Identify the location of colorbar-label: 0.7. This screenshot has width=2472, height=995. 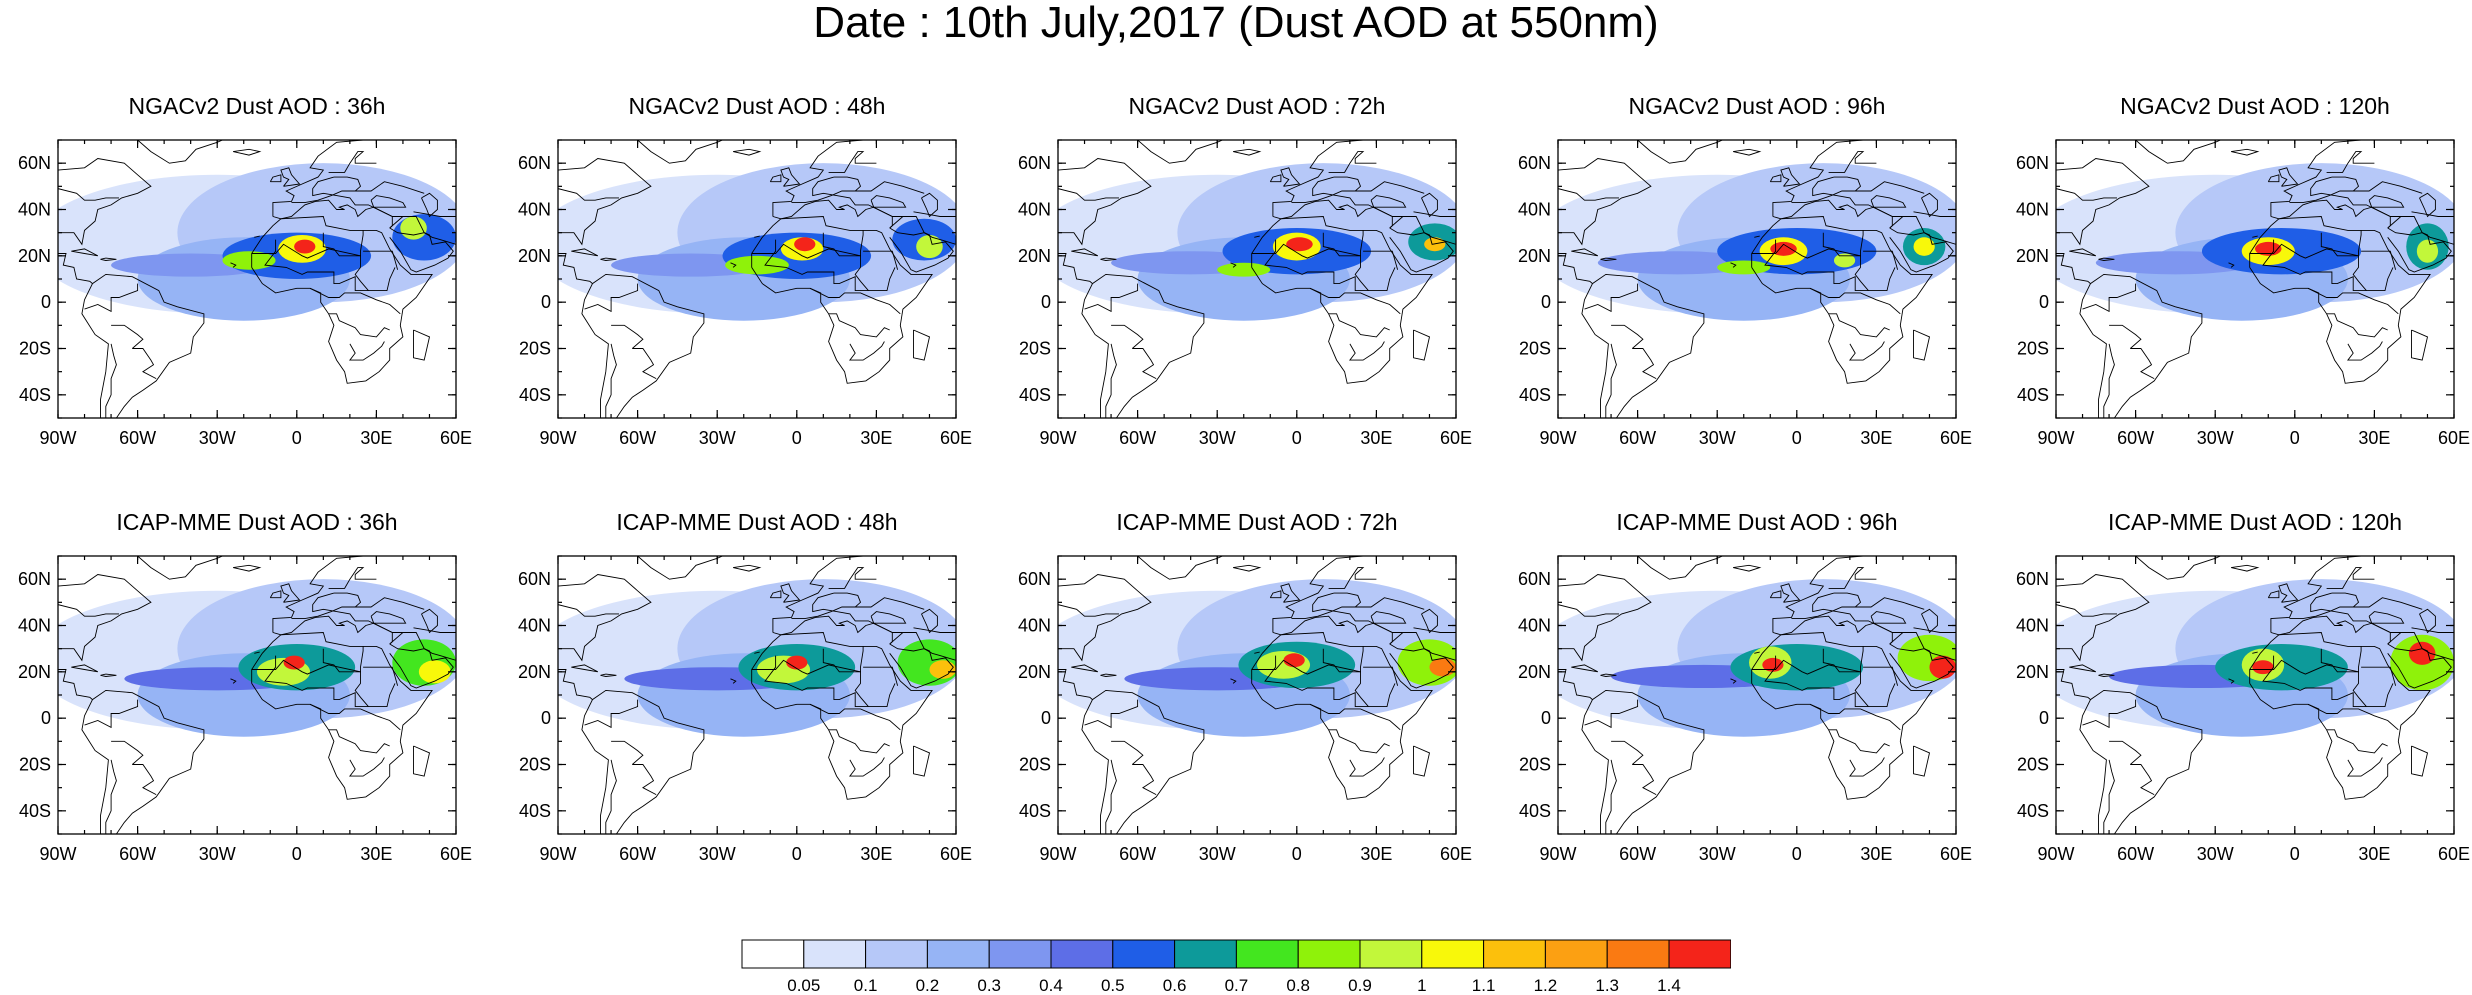
(1237, 985).